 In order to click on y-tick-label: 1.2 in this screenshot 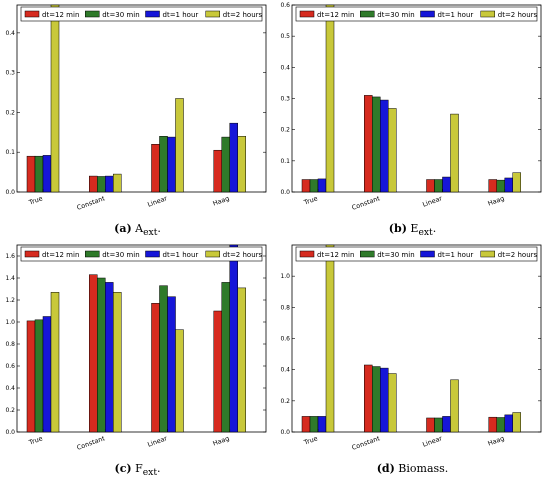, I will do `click(10, 300)`.